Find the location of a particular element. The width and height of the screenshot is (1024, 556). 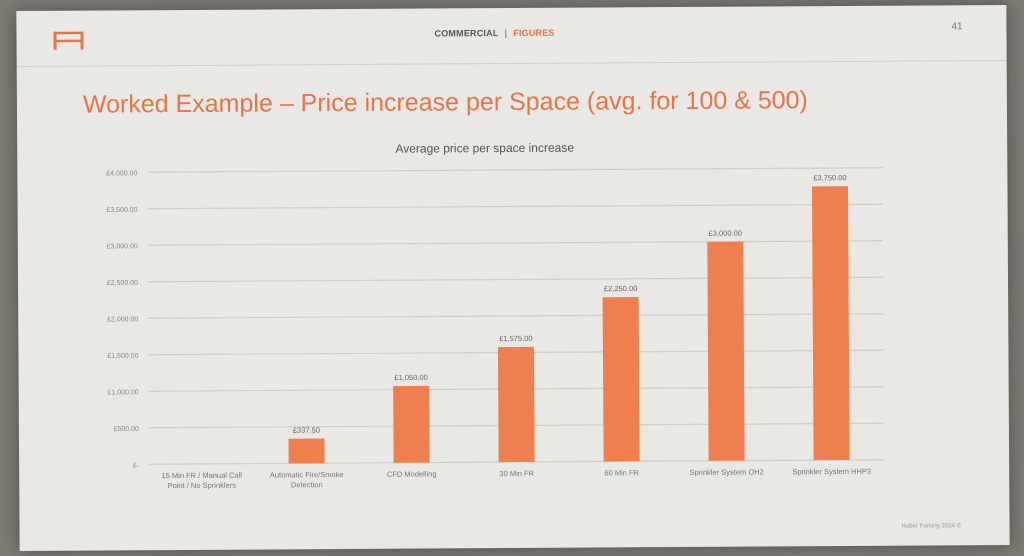

breadcrumb: COMMERCIAL | FIGURES is located at coordinates (494, 33).